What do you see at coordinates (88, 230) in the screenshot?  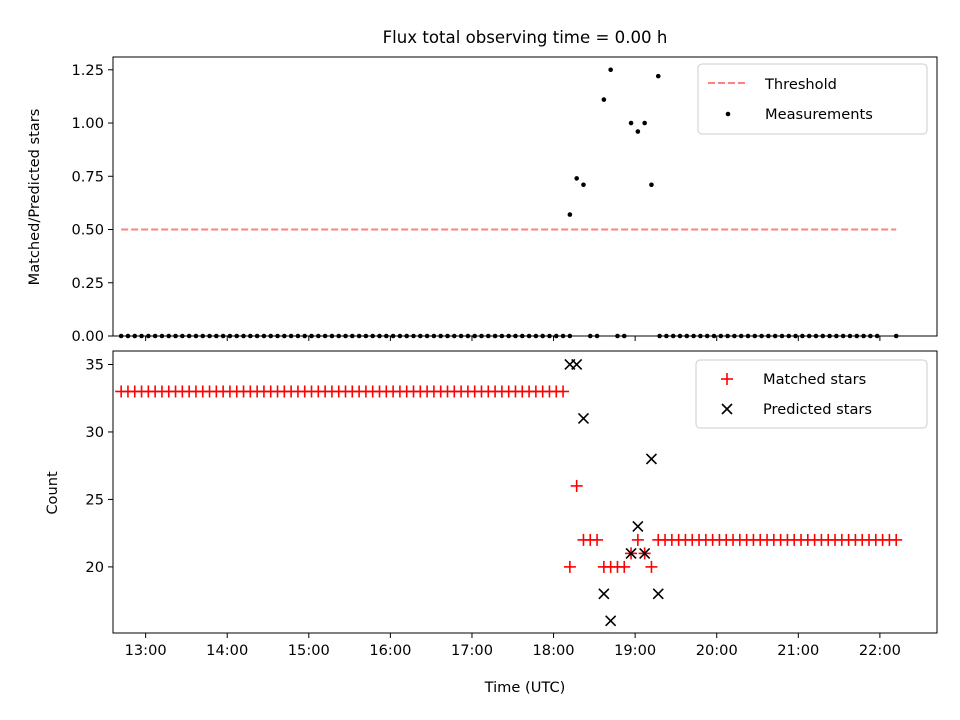 I see `top-y-tick-label: 0.50` at bounding box center [88, 230].